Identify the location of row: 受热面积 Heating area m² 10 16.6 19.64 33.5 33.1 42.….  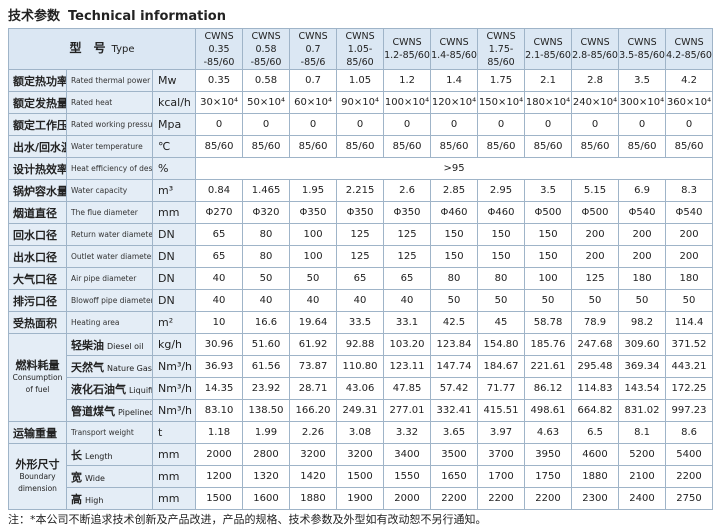
(361, 322).